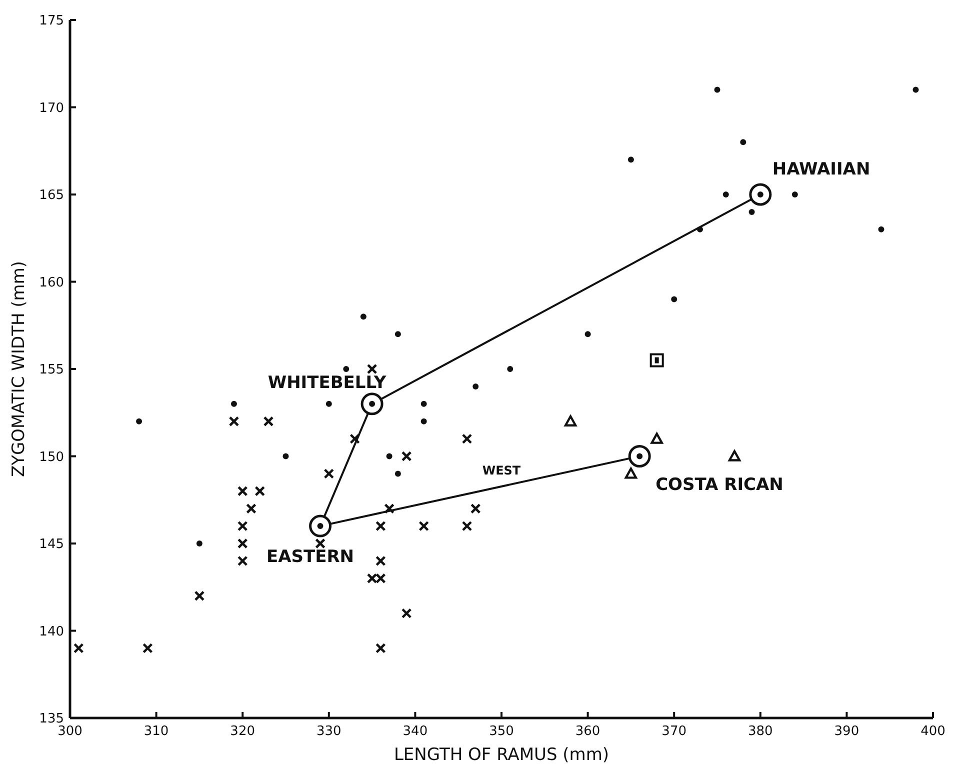  Describe the element at coordinates (821, 169) in the screenshot. I see `annotation: HAWAIIAN` at that location.